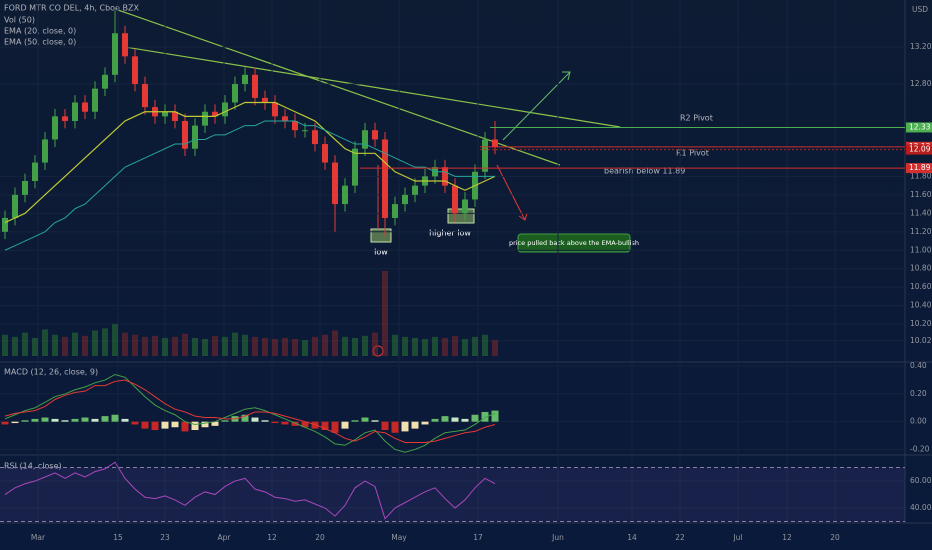 This screenshot has height=550, width=932. What do you see at coordinates (536, 106) in the screenshot?
I see `bull-arrow` at bounding box center [536, 106].